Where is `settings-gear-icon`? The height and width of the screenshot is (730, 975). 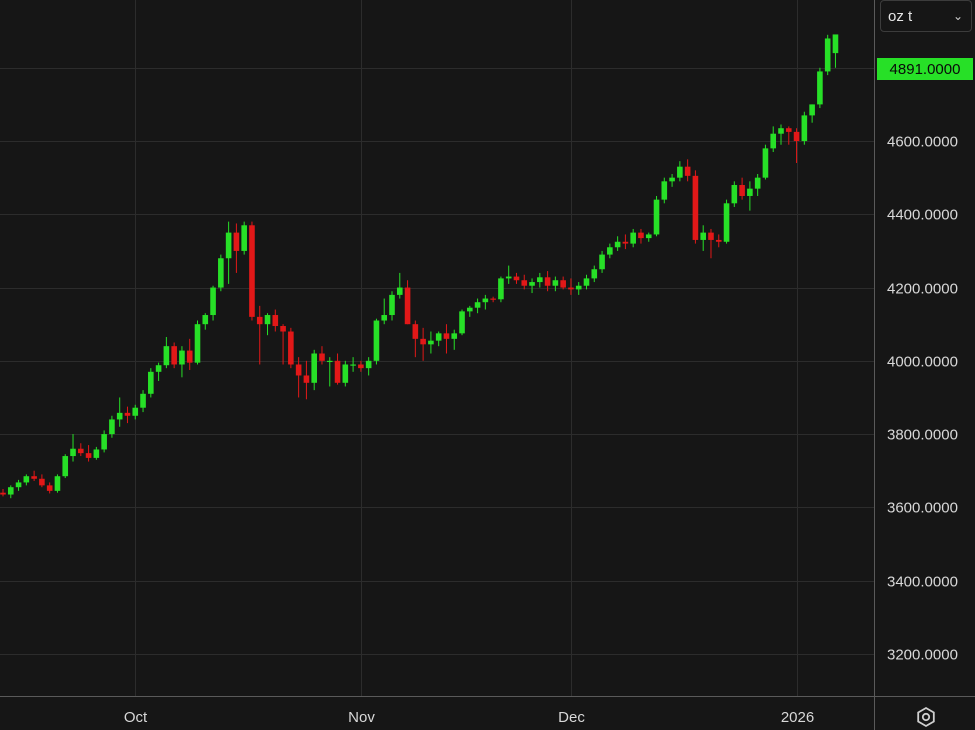
settings-gear-icon is located at coordinates (926, 717).